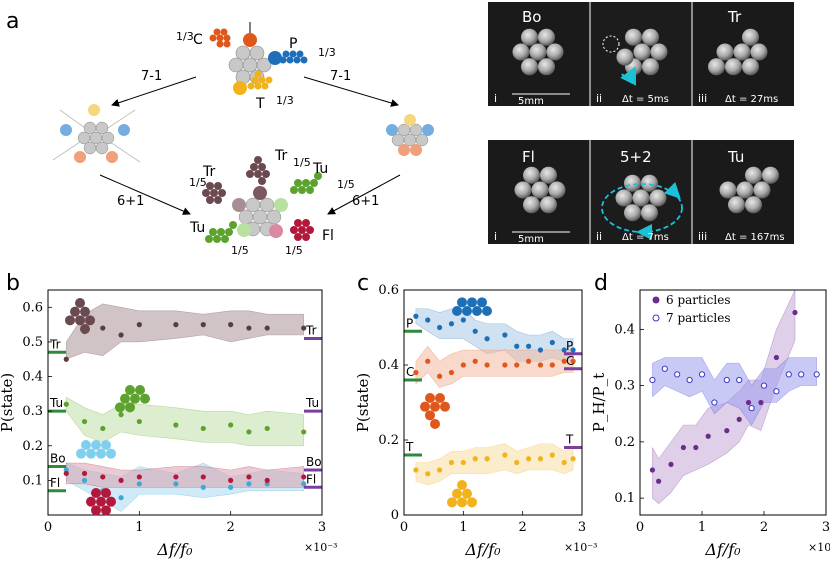 The image size is (830, 566). What do you see at coordinates (601, 283) in the screenshot?
I see `panel-letter-d: d` at bounding box center [601, 283].